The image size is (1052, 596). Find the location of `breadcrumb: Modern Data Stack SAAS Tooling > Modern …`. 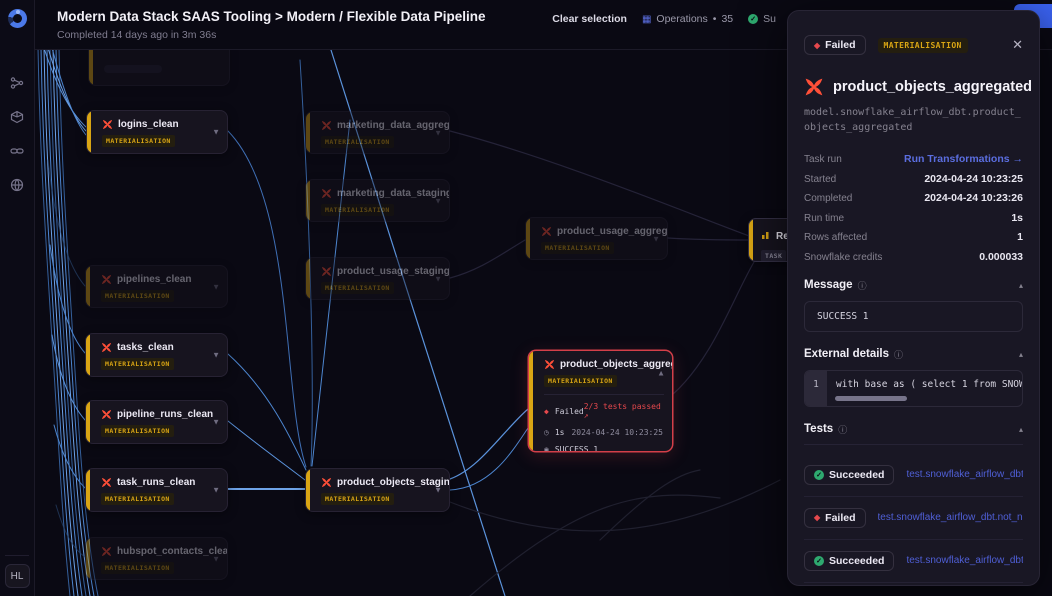

breadcrumb: Modern Data Stack SAAS Tooling > Modern … is located at coordinates (271, 16).